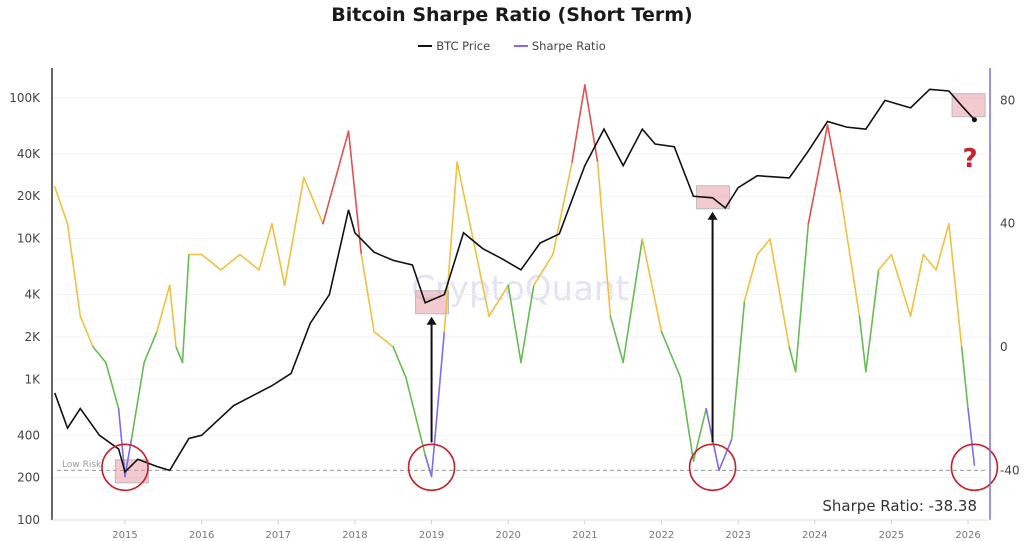 The height and width of the screenshot is (541, 1024). What do you see at coordinates (974, 120) in the screenshot?
I see `btc-price-last-point` at bounding box center [974, 120].